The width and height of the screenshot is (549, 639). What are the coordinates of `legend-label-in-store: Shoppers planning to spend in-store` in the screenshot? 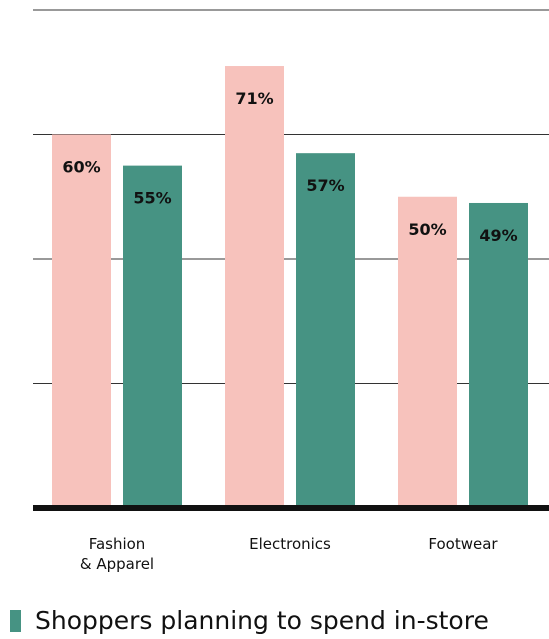 It's located at (262, 620).